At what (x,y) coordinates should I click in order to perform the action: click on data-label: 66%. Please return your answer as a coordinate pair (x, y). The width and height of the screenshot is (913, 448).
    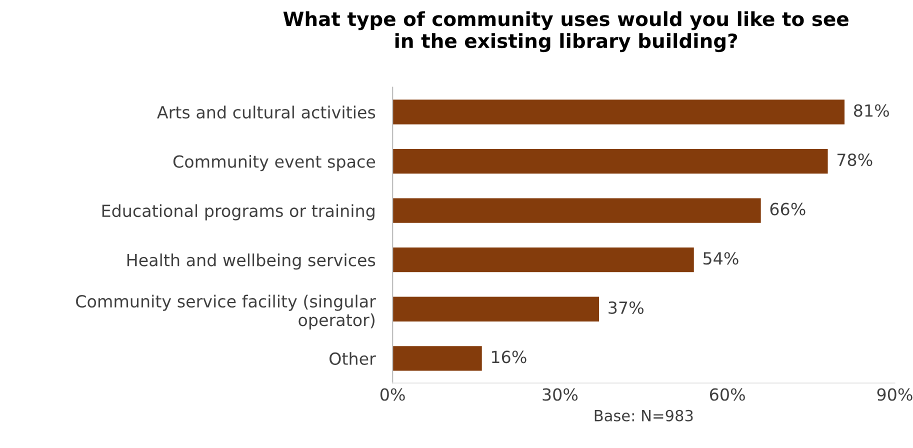
    Looking at the image, I should click on (788, 209).